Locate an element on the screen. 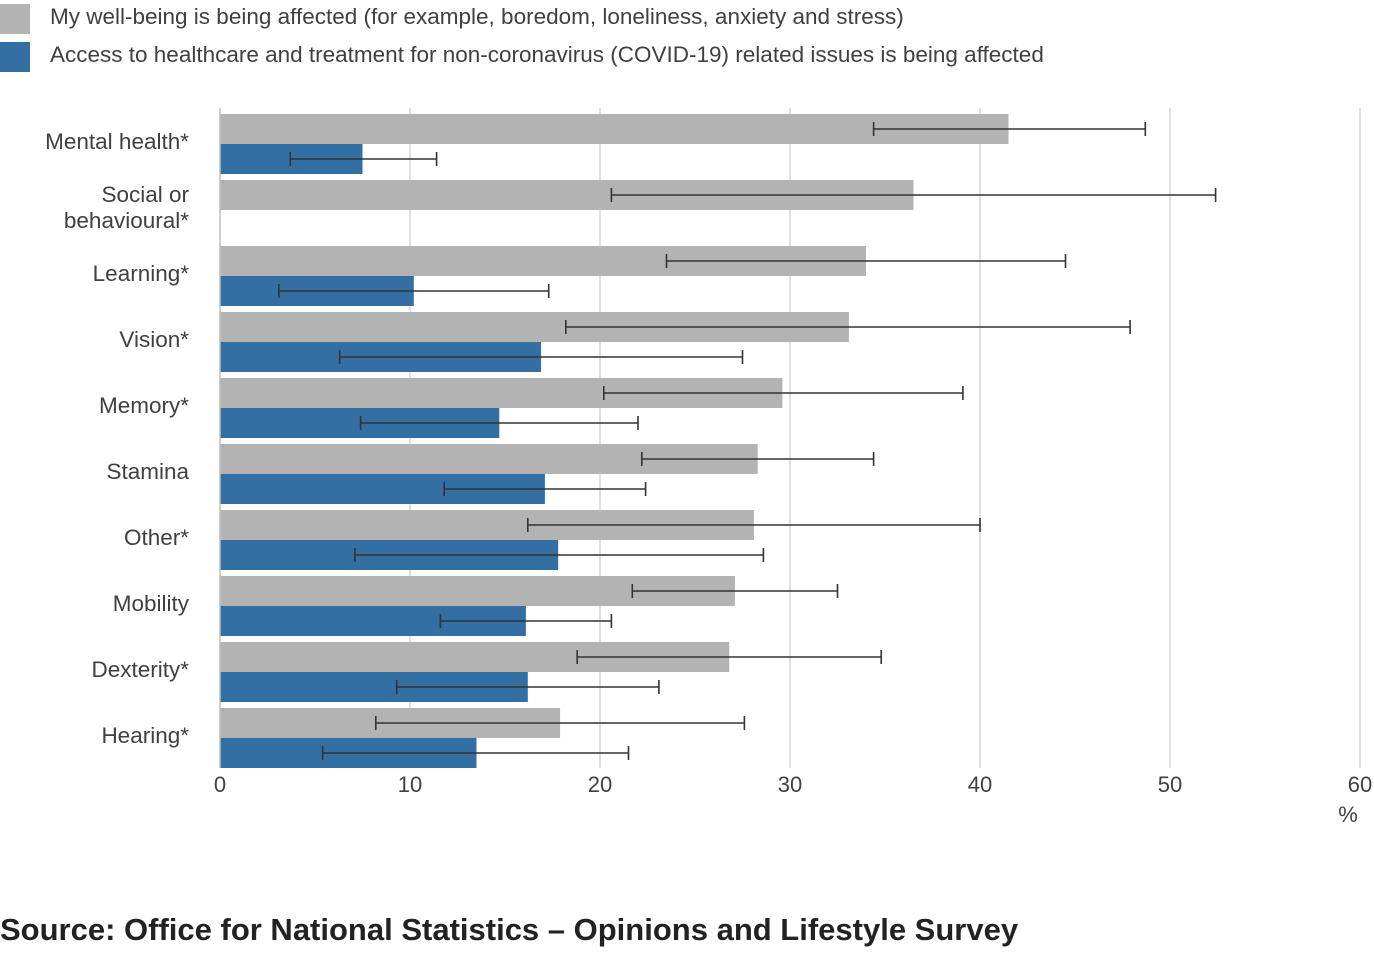 Image resolution: width=1374 pixels, height=953 pixels. category-label: Hearing* is located at coordinates (145, 735).